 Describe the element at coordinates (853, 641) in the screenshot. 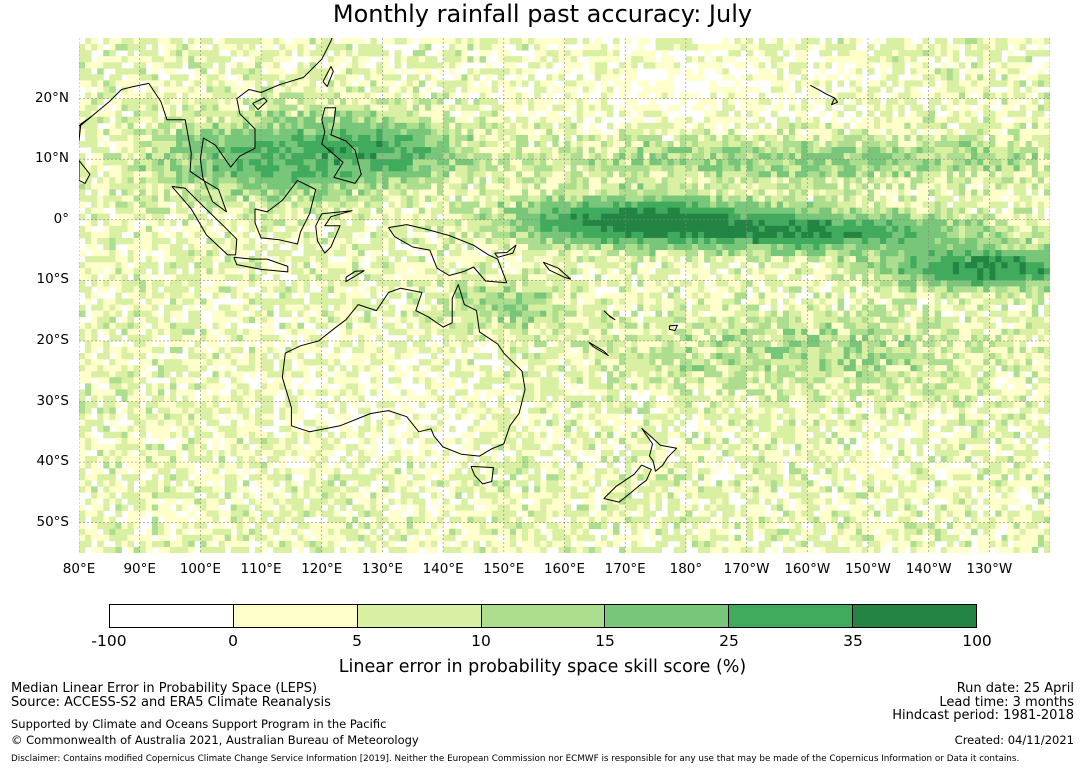

I see `colorbar-tick-label: 35` at that location.